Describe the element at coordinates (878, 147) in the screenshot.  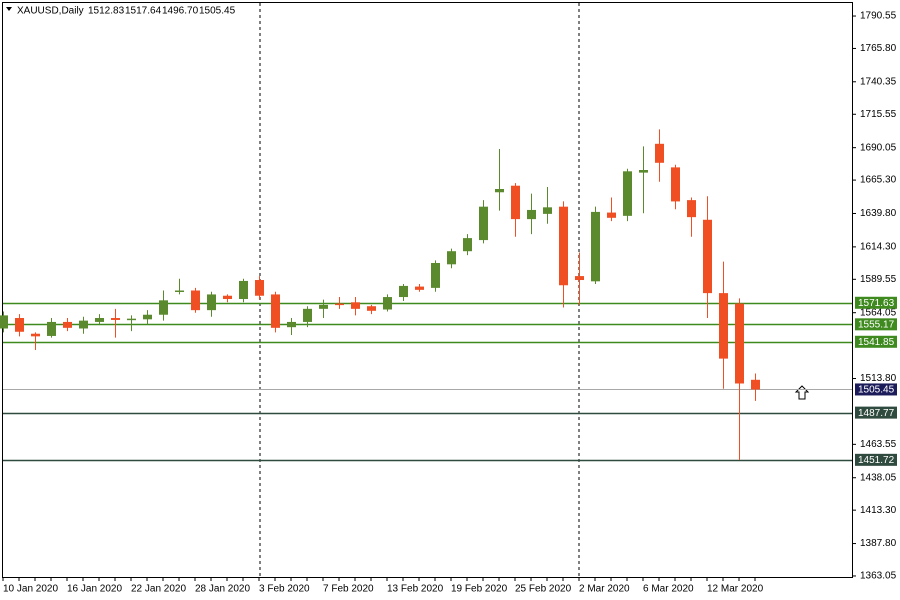
I see `y-tick-label: 1690.05` at that location.